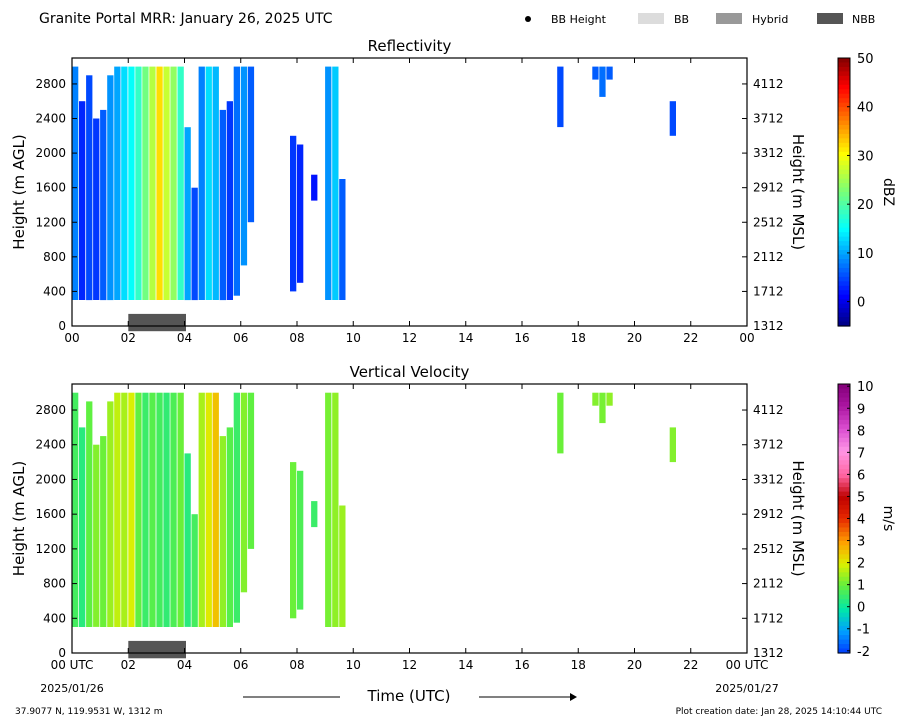 The height and width of the screenshot is (725, 900). Describe the element at coordinates (528, 19) in the screenshot. I see `legend-marker-bb-height` at that location.